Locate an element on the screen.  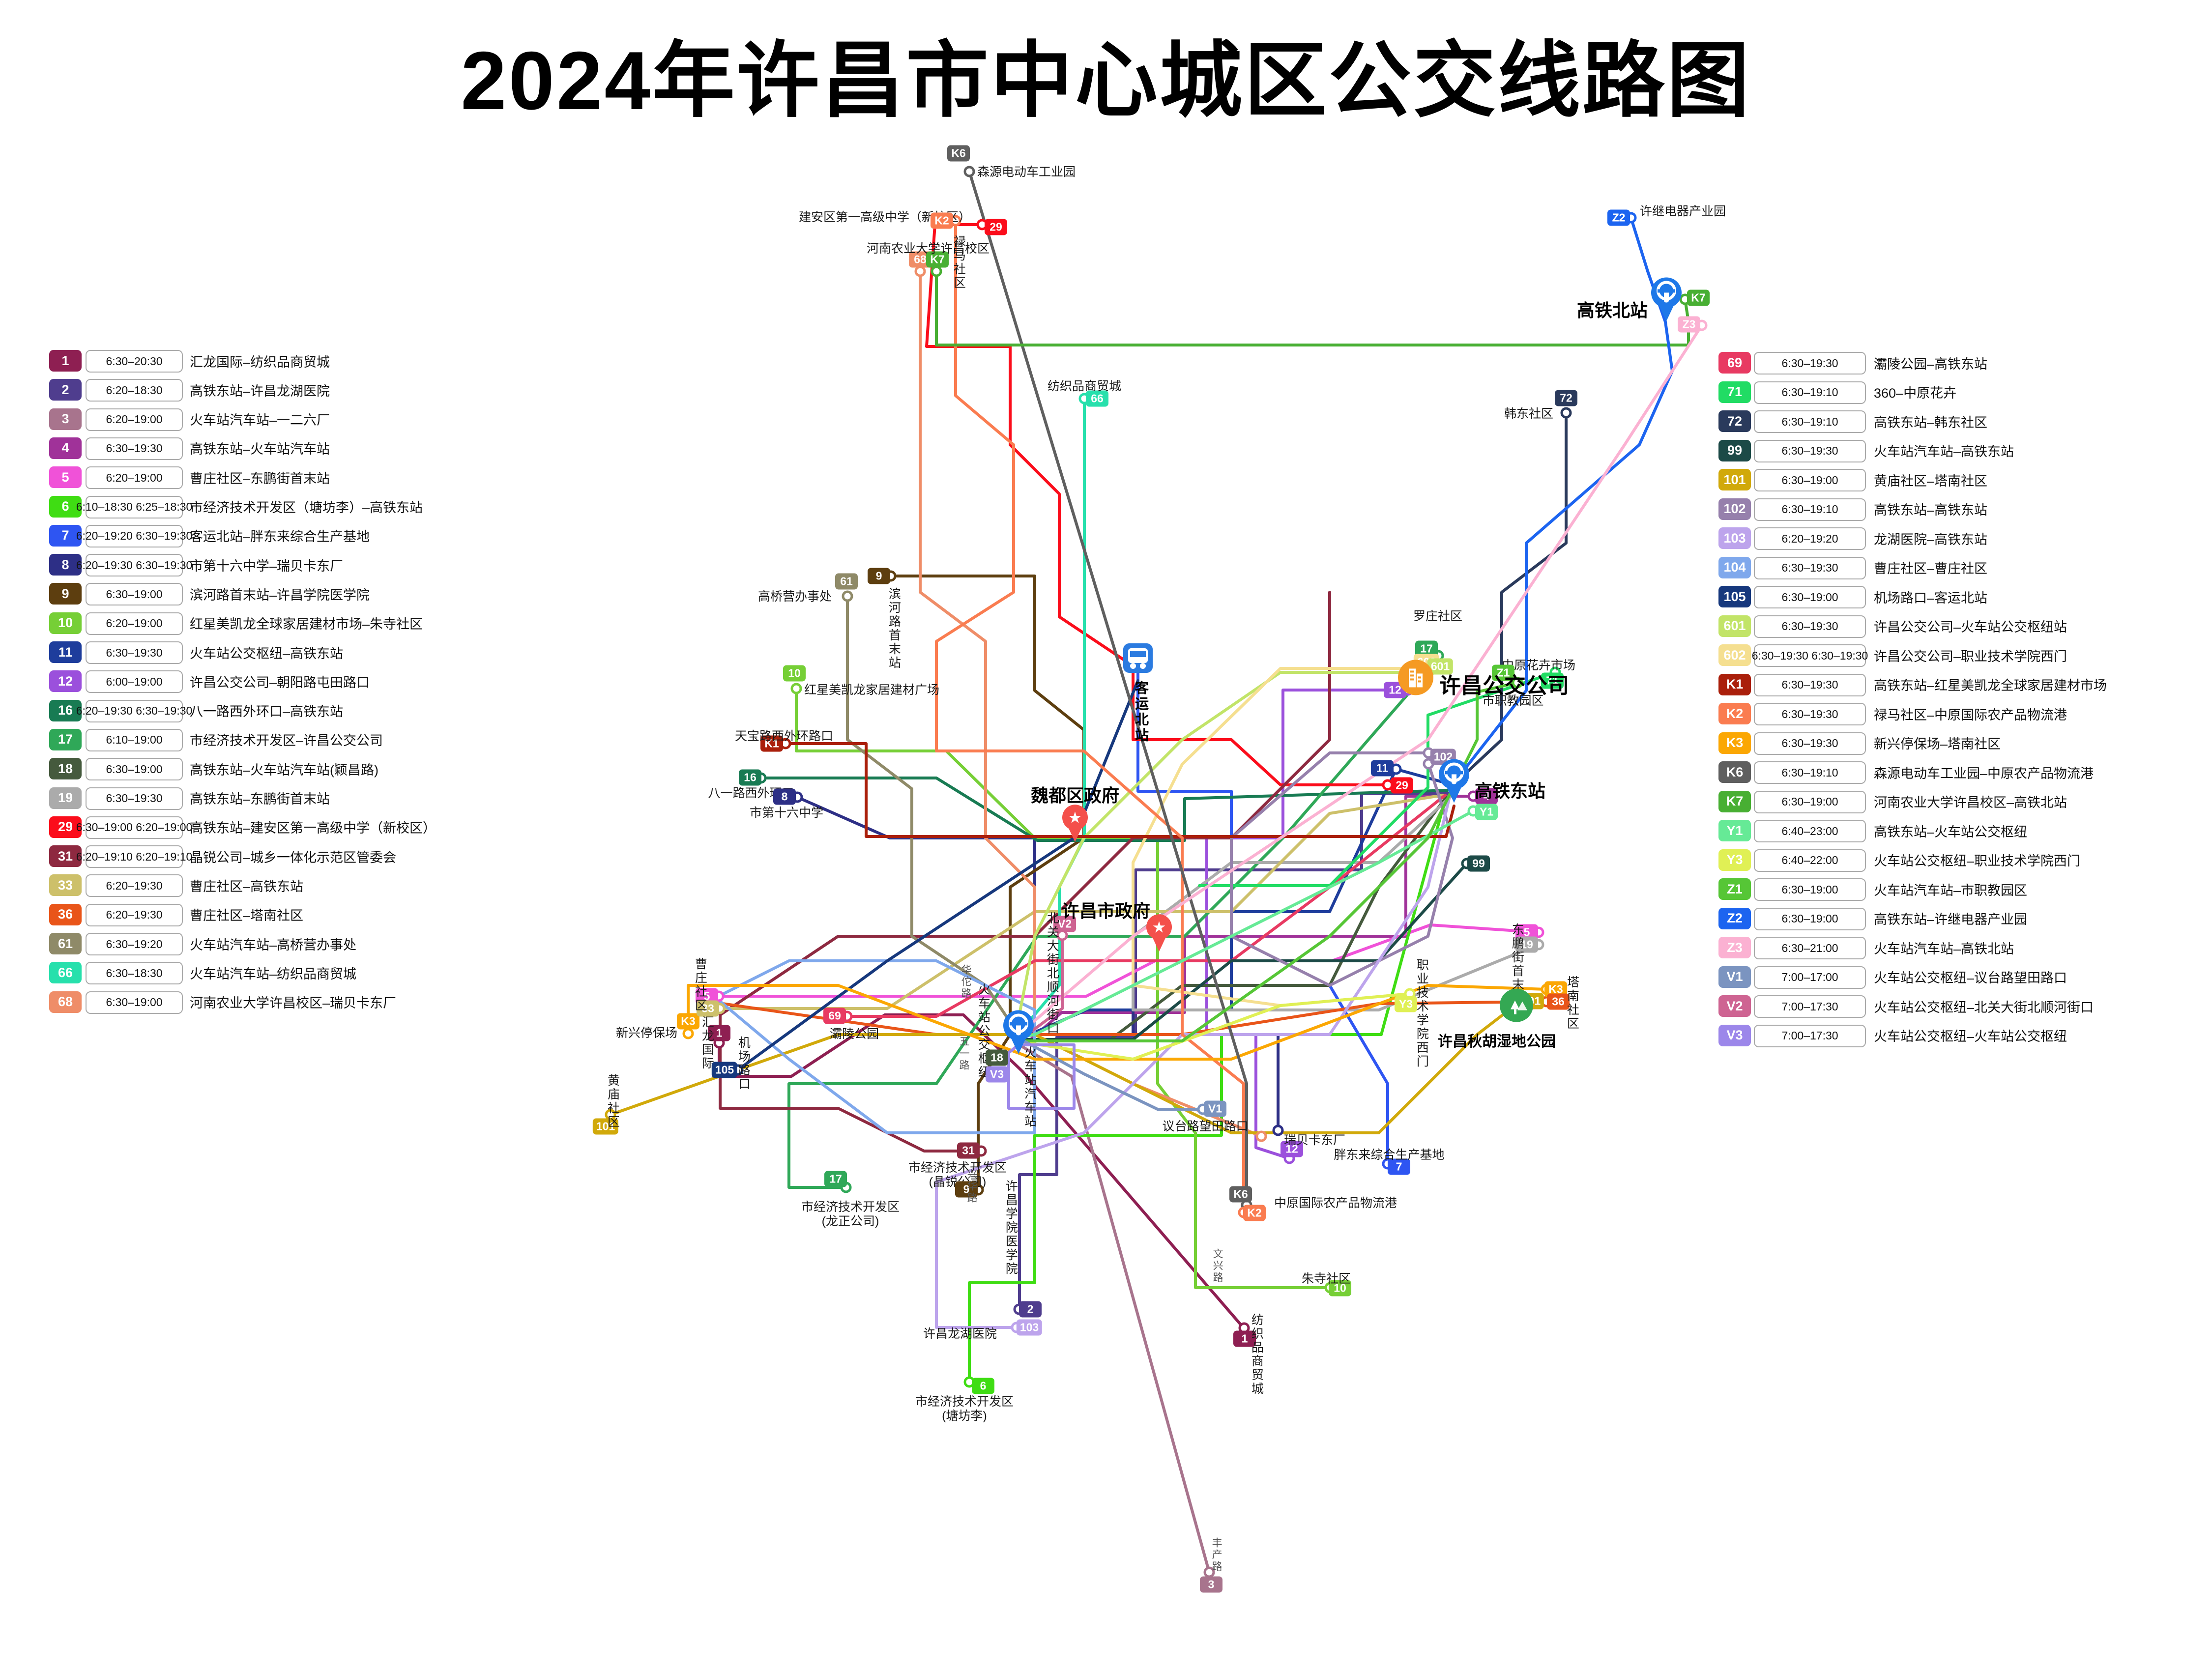
route-name: 河南农业大学许昌校区–瑞贝卡东厂 is located at coordinates (294, 1003).